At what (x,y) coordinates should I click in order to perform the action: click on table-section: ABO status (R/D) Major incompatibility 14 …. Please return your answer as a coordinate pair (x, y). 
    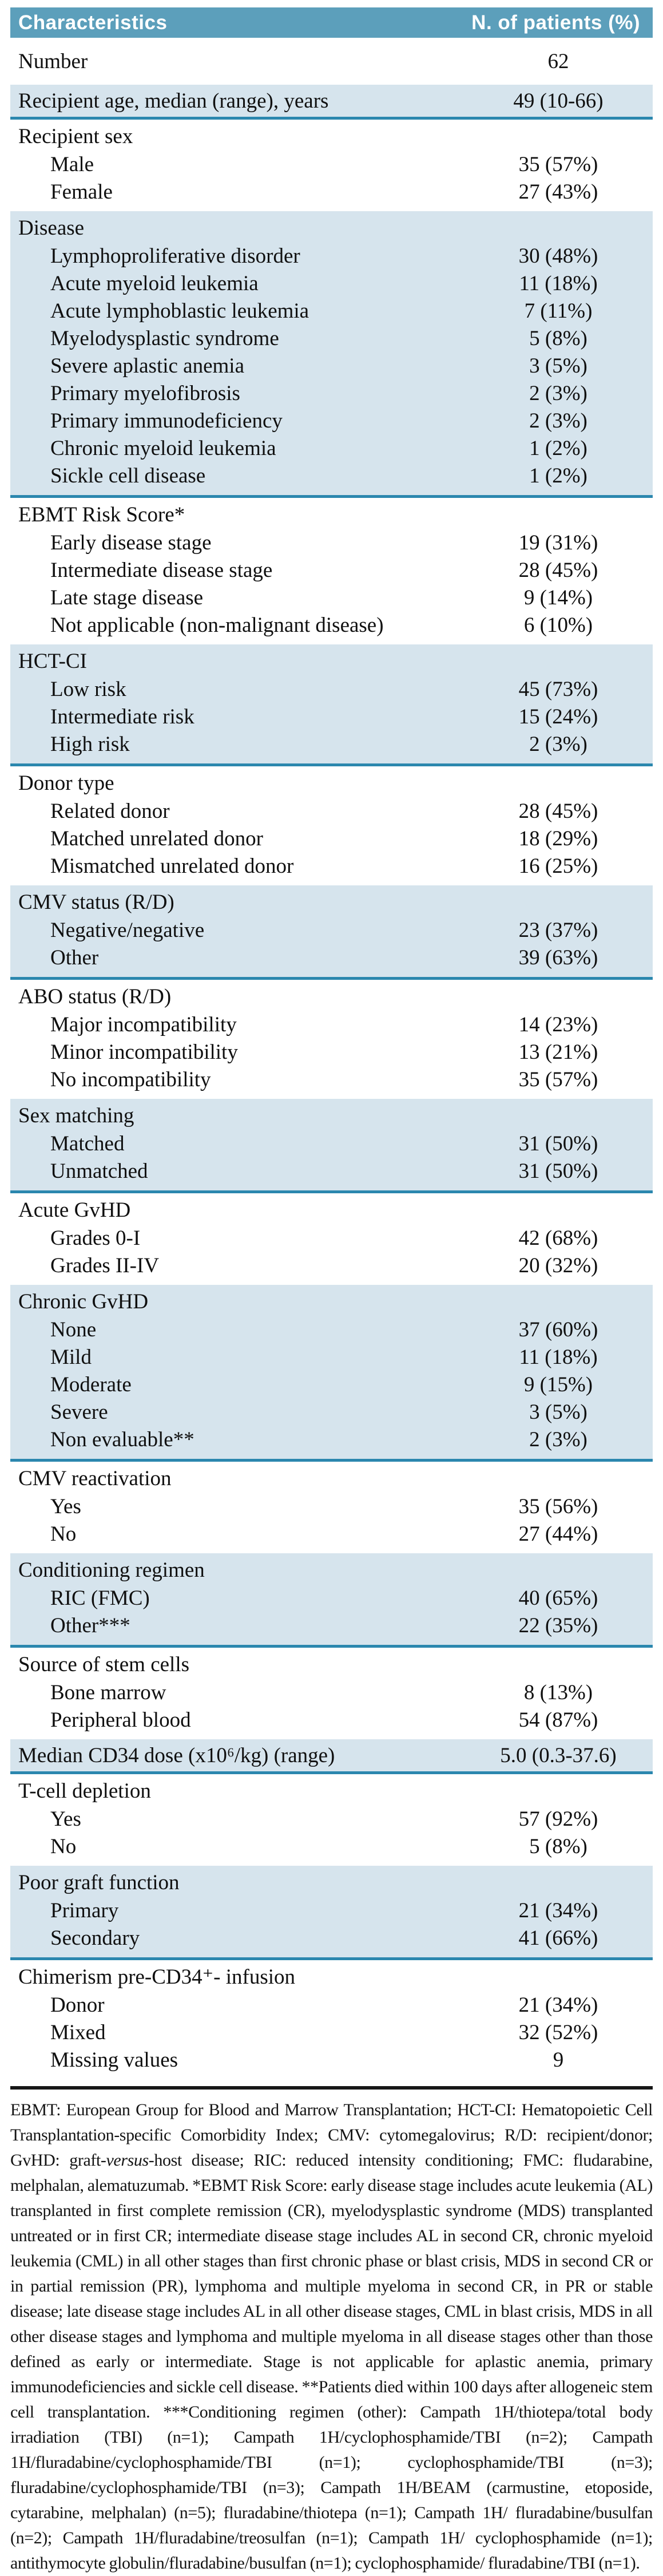
    Looking at the image, I should click on (331, 1039).